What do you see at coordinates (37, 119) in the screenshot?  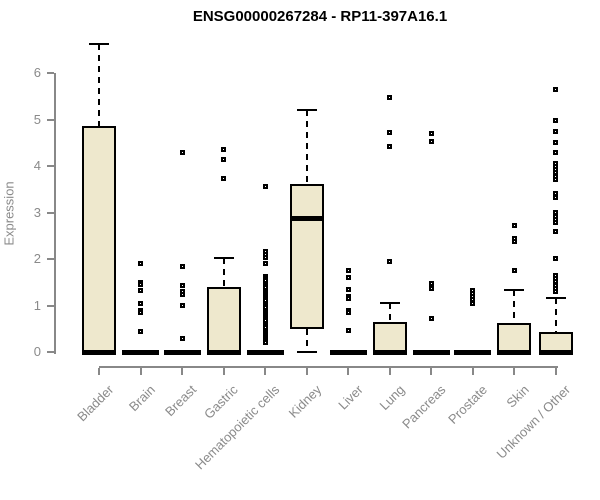 I see `y-tick-label: 5` at bounding box center [37, 119].